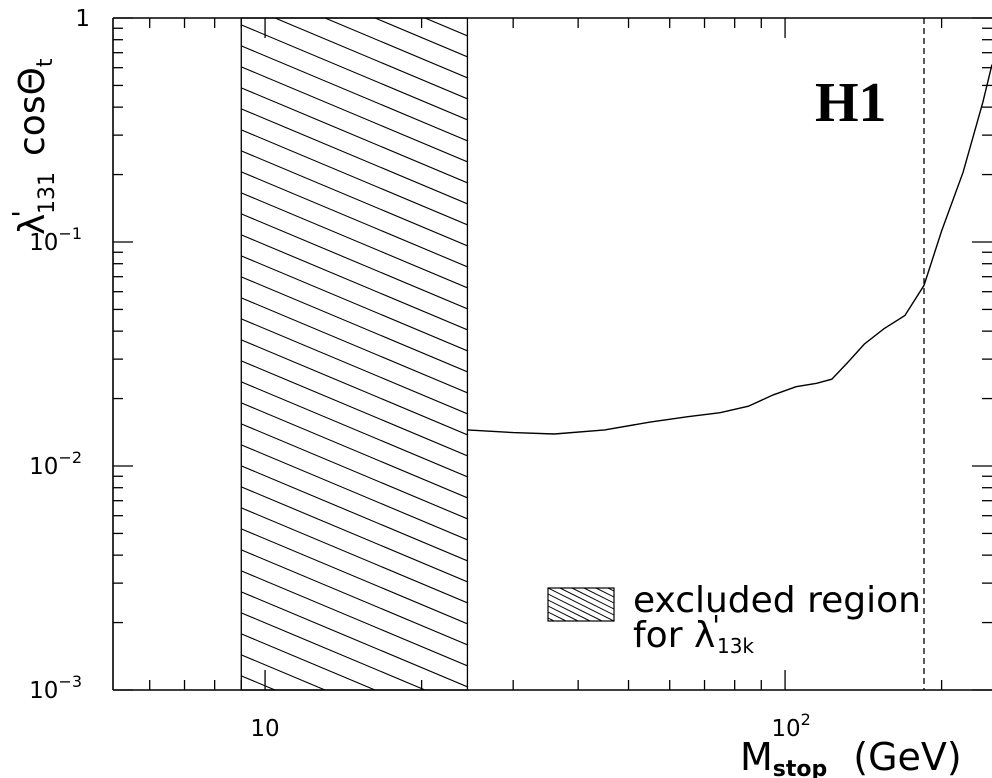 The width and height of the screenshot is (992, 778). What do you see at coordinates (264, 729) in the screenshot?
I see `x-tick-label: 10` at bounding box center [264, 729].